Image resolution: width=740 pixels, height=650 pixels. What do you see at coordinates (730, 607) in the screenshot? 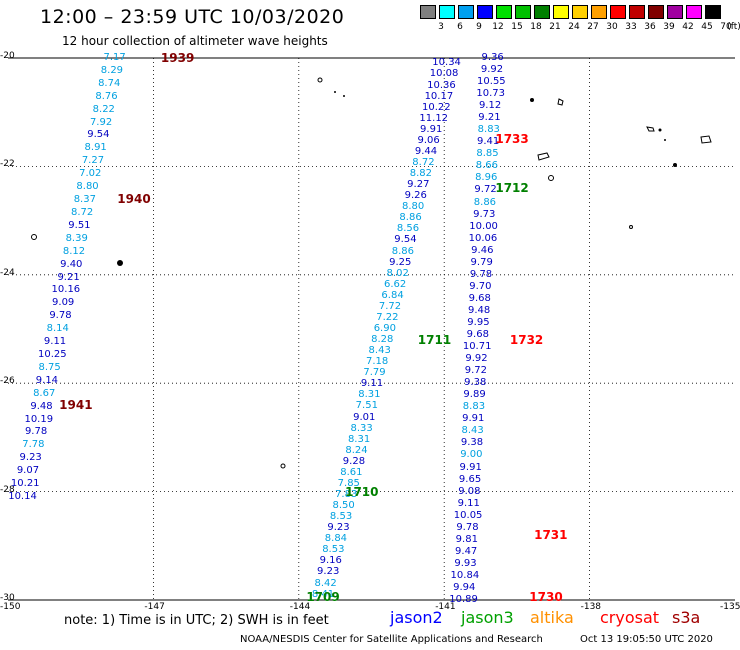
I see `longitude-tick-label: -135` at bounding box center [730, 607].